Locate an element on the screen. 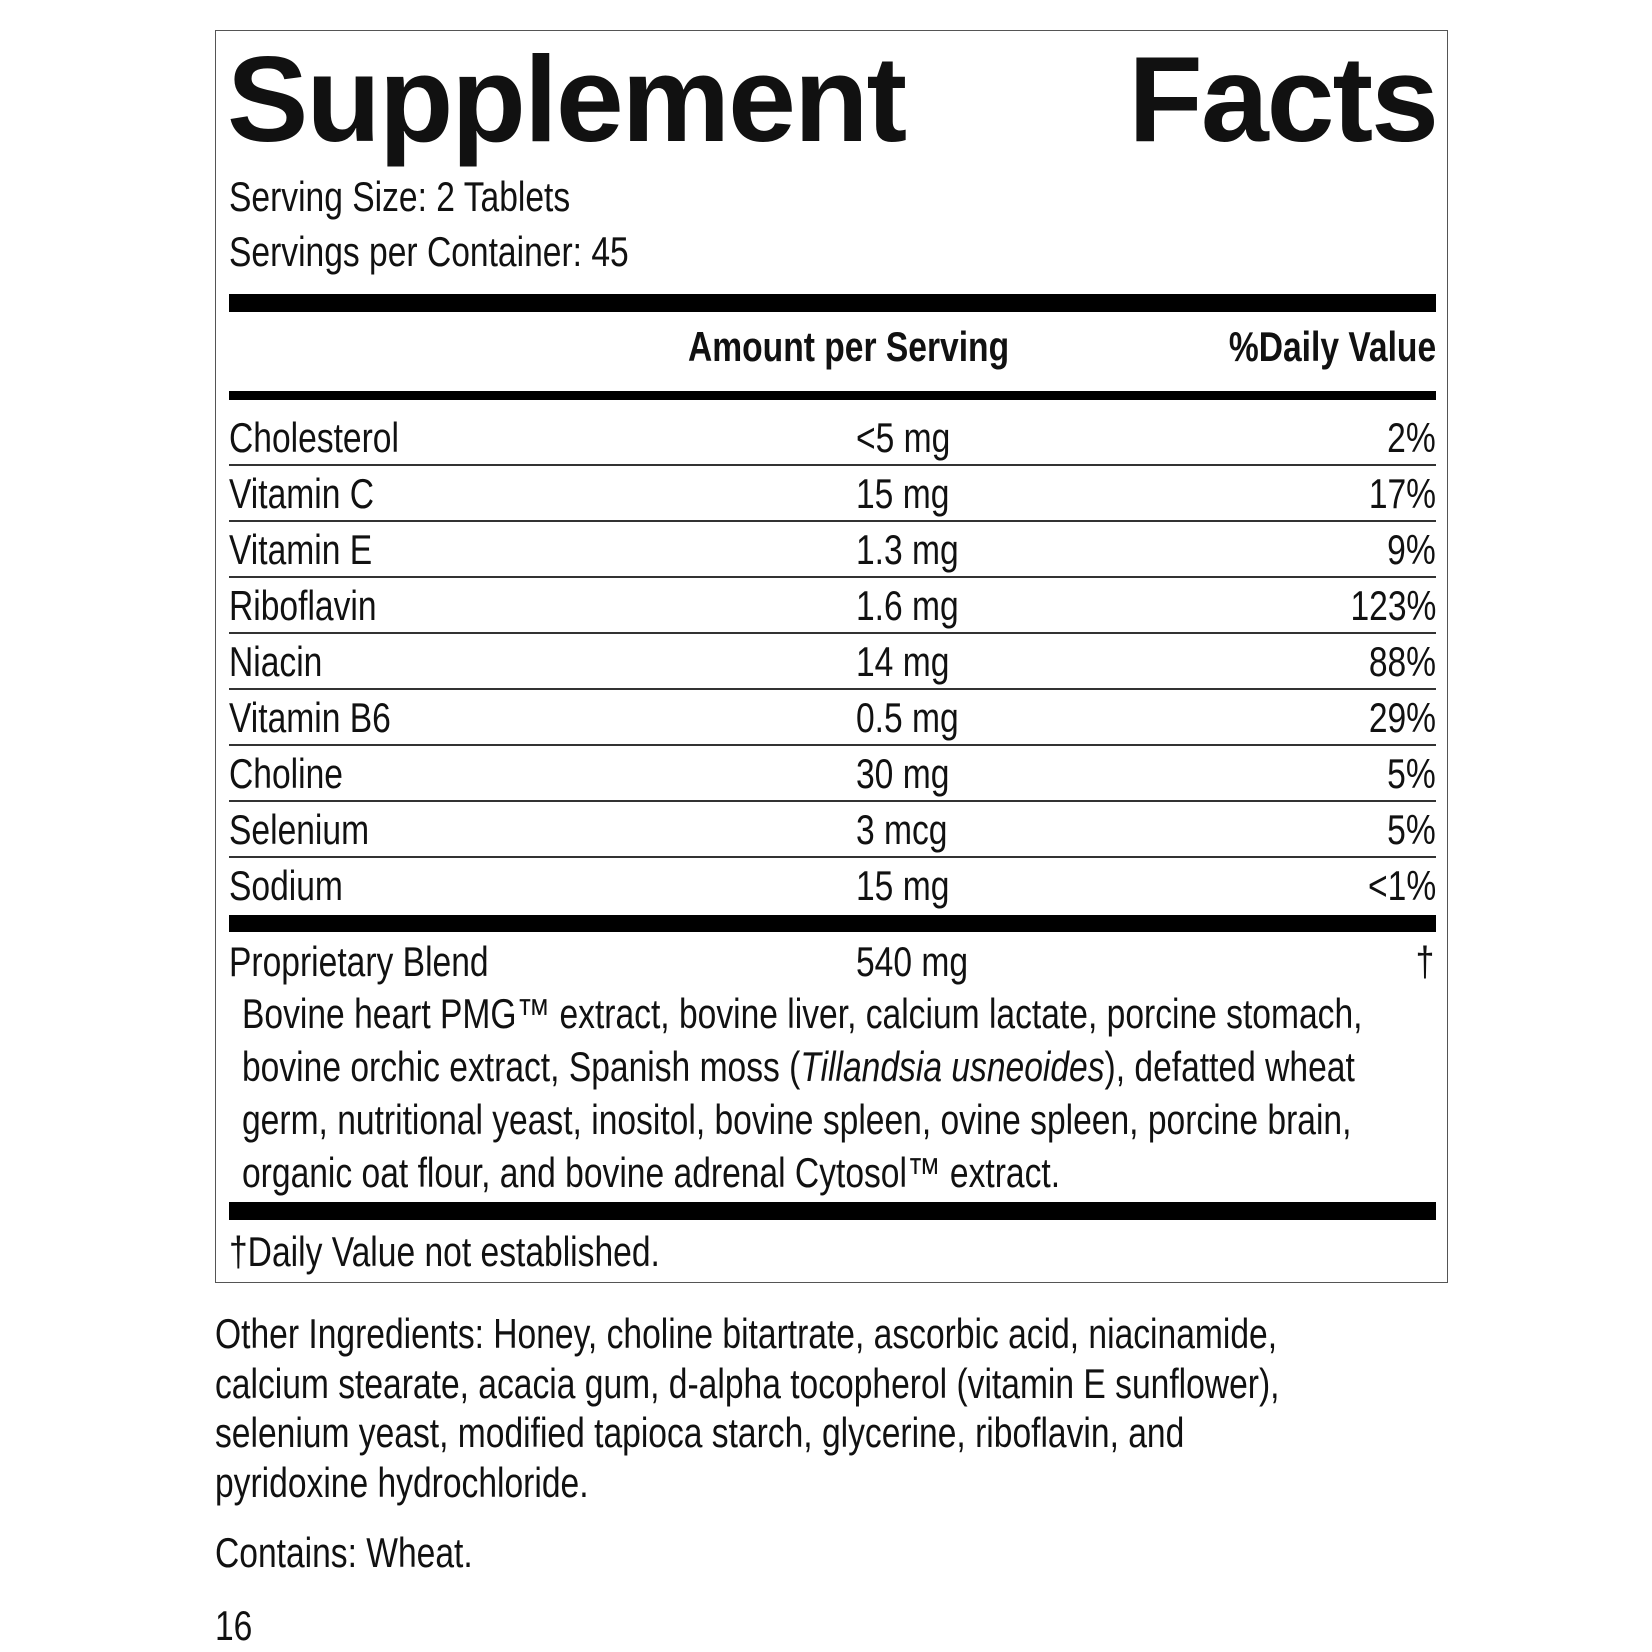 The image size is (1652, 1652). header-amount: Amount per Serving is located at coordinates (849, 346).